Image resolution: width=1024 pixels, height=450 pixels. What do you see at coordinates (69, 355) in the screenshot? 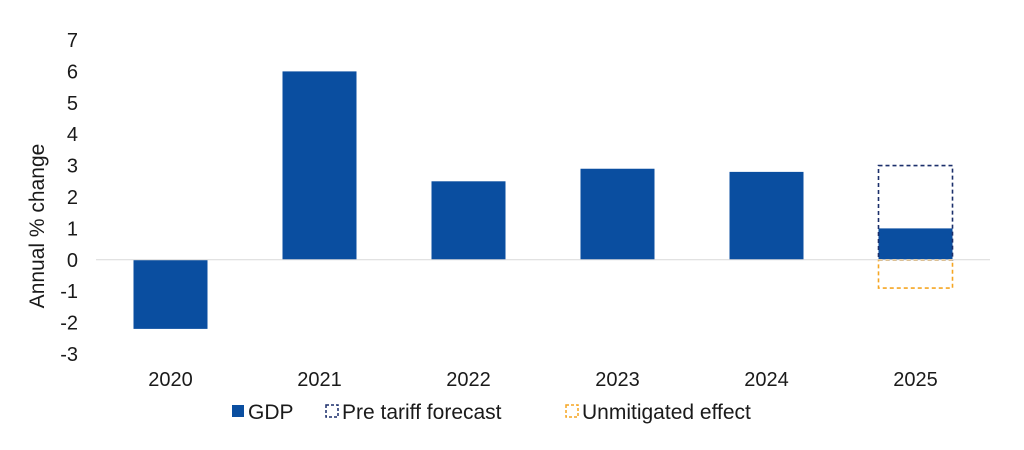
I see `y-tick-label: -3` at bounding box center [69, 355].